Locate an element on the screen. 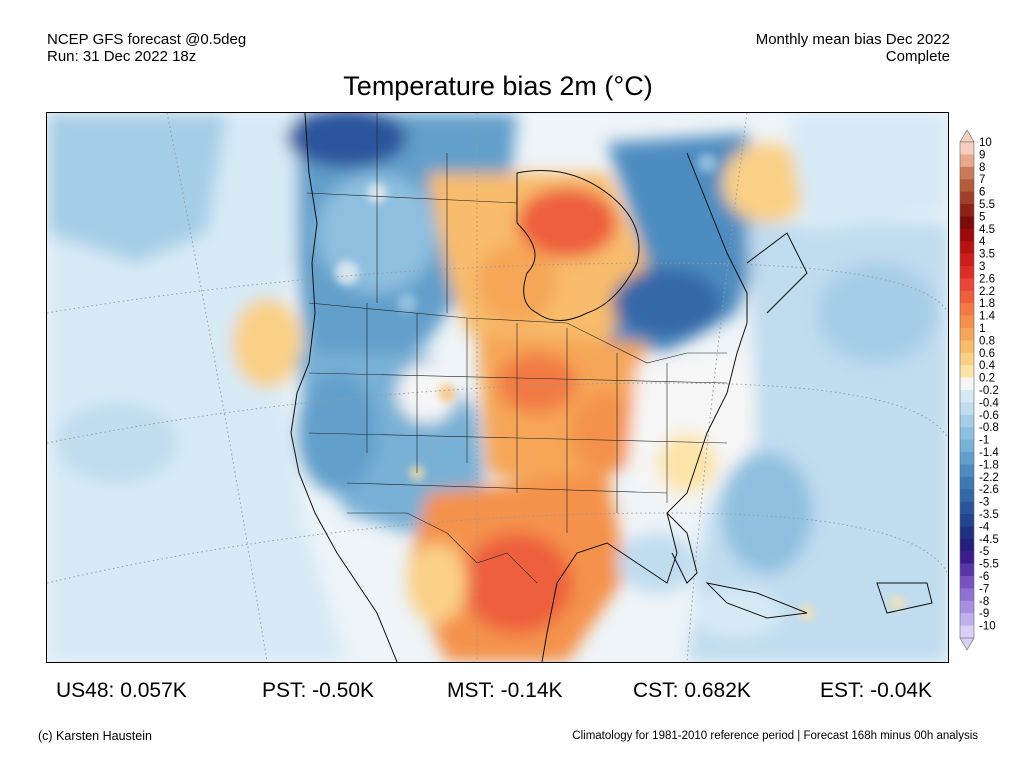 This screenshot has height=768, width=1024. status-label: Complete is located at coordinates (917, 56).